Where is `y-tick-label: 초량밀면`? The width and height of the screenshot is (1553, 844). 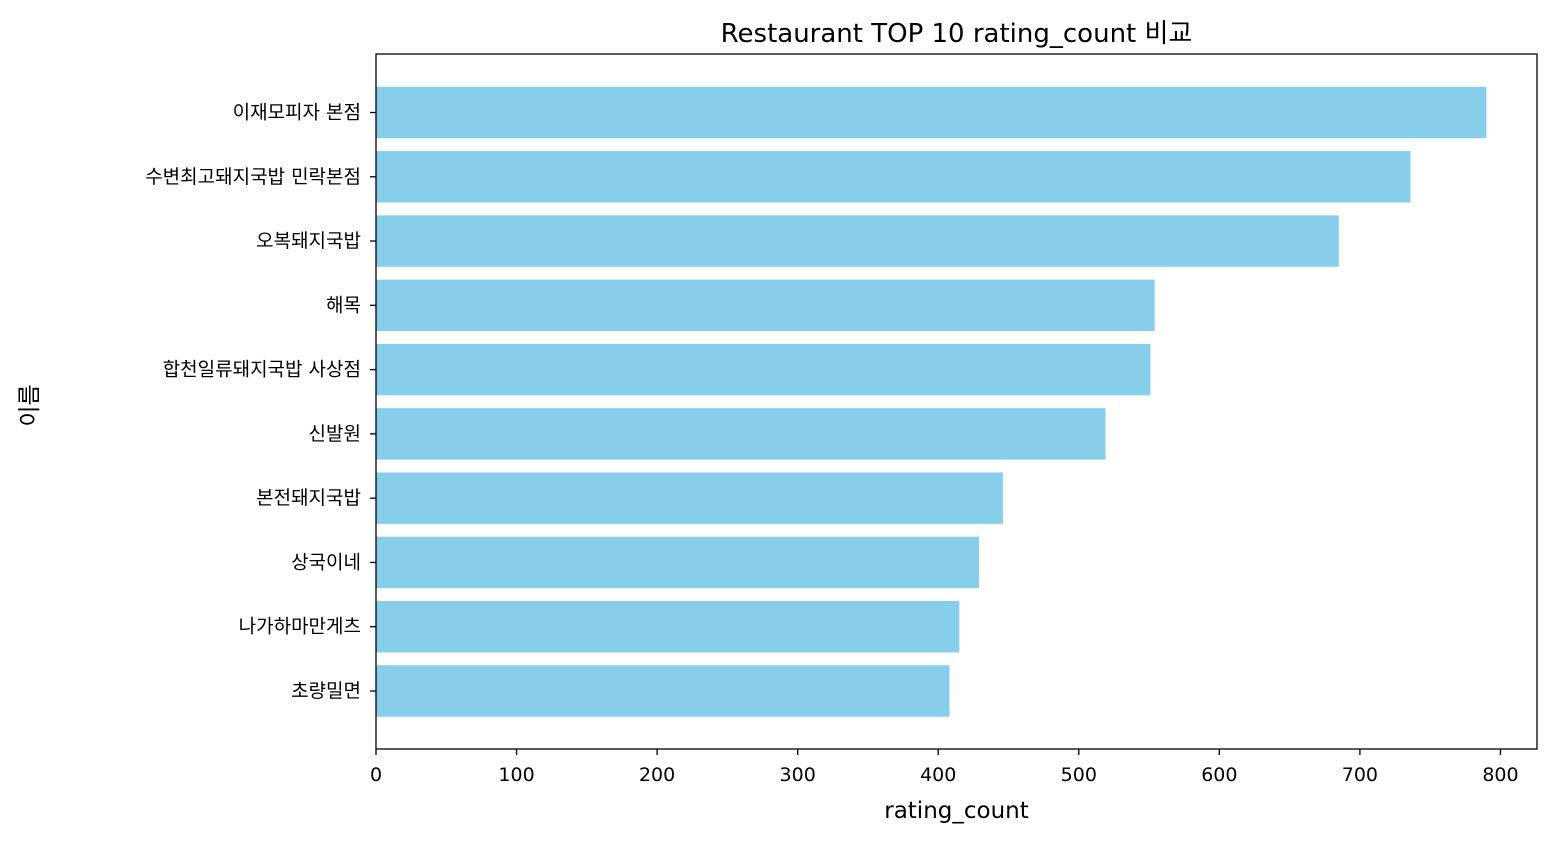
y-tick-label: 초량밀면 is located at coordinates (326, 691).